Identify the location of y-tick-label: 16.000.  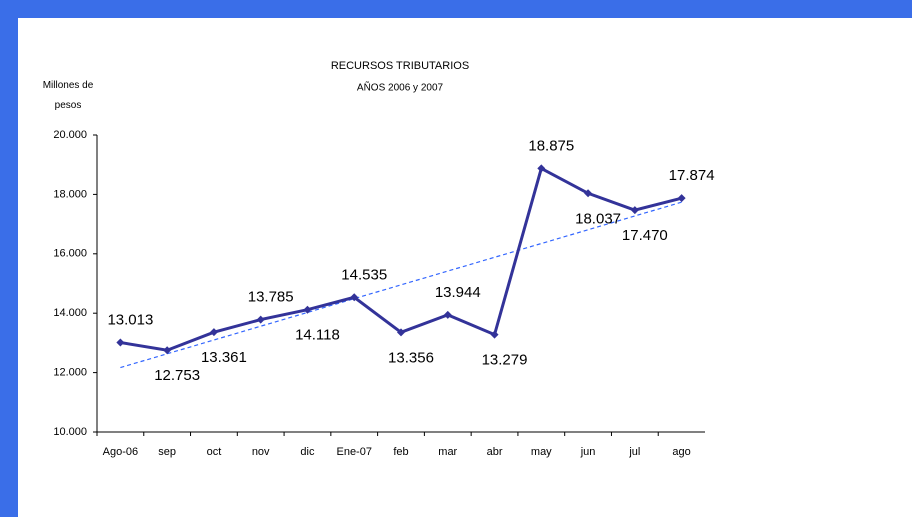
(70, 254).